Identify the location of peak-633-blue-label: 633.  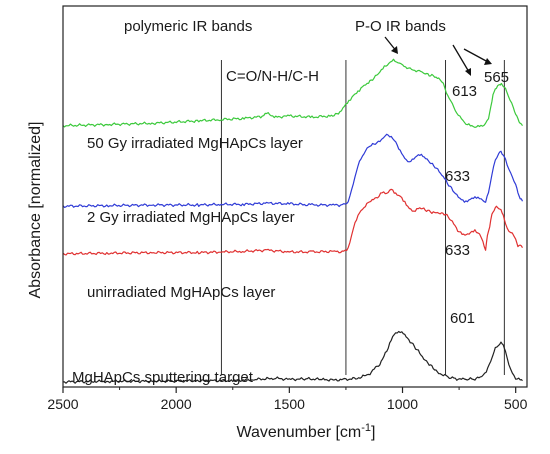
(457, 176).